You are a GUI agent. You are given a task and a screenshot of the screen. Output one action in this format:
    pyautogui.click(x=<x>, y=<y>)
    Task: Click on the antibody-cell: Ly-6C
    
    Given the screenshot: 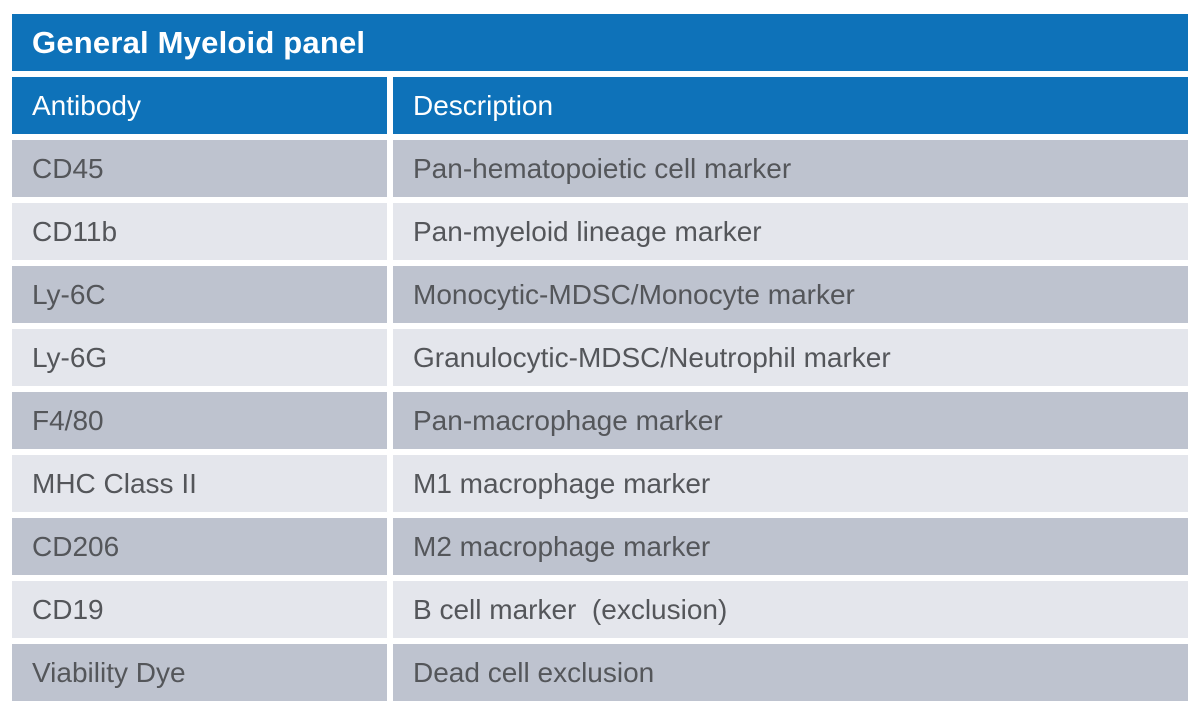 What is the action you would take?
    pyautogui.click(x=199, y=294)
    